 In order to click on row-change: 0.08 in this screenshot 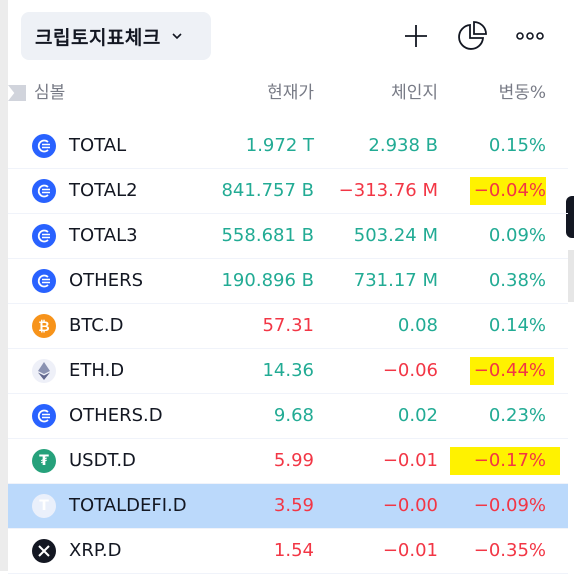, I will do `click(417, 325)`.